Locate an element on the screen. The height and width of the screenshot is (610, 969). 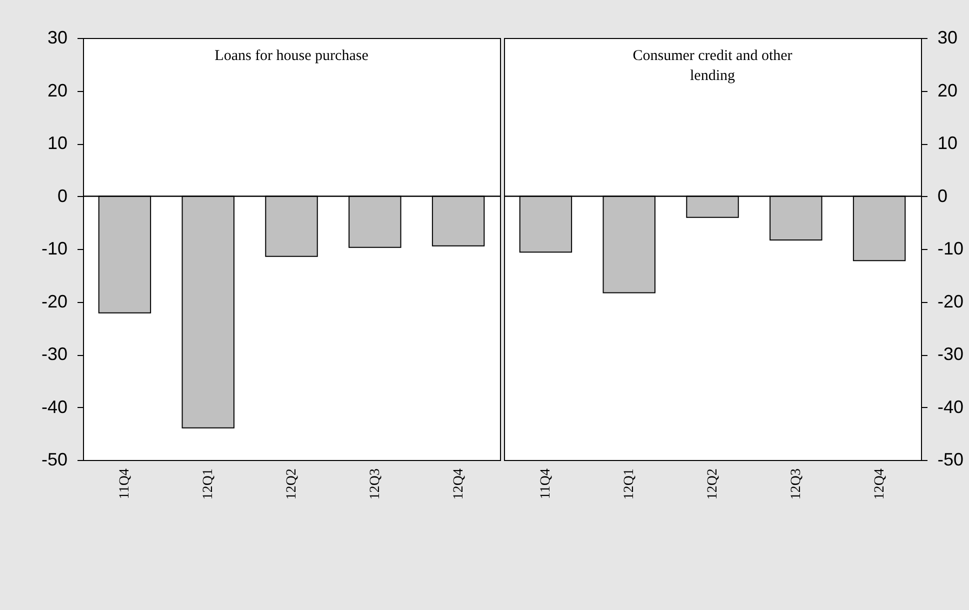
y-tick-label: -40 is located at coordinates (54, 406).